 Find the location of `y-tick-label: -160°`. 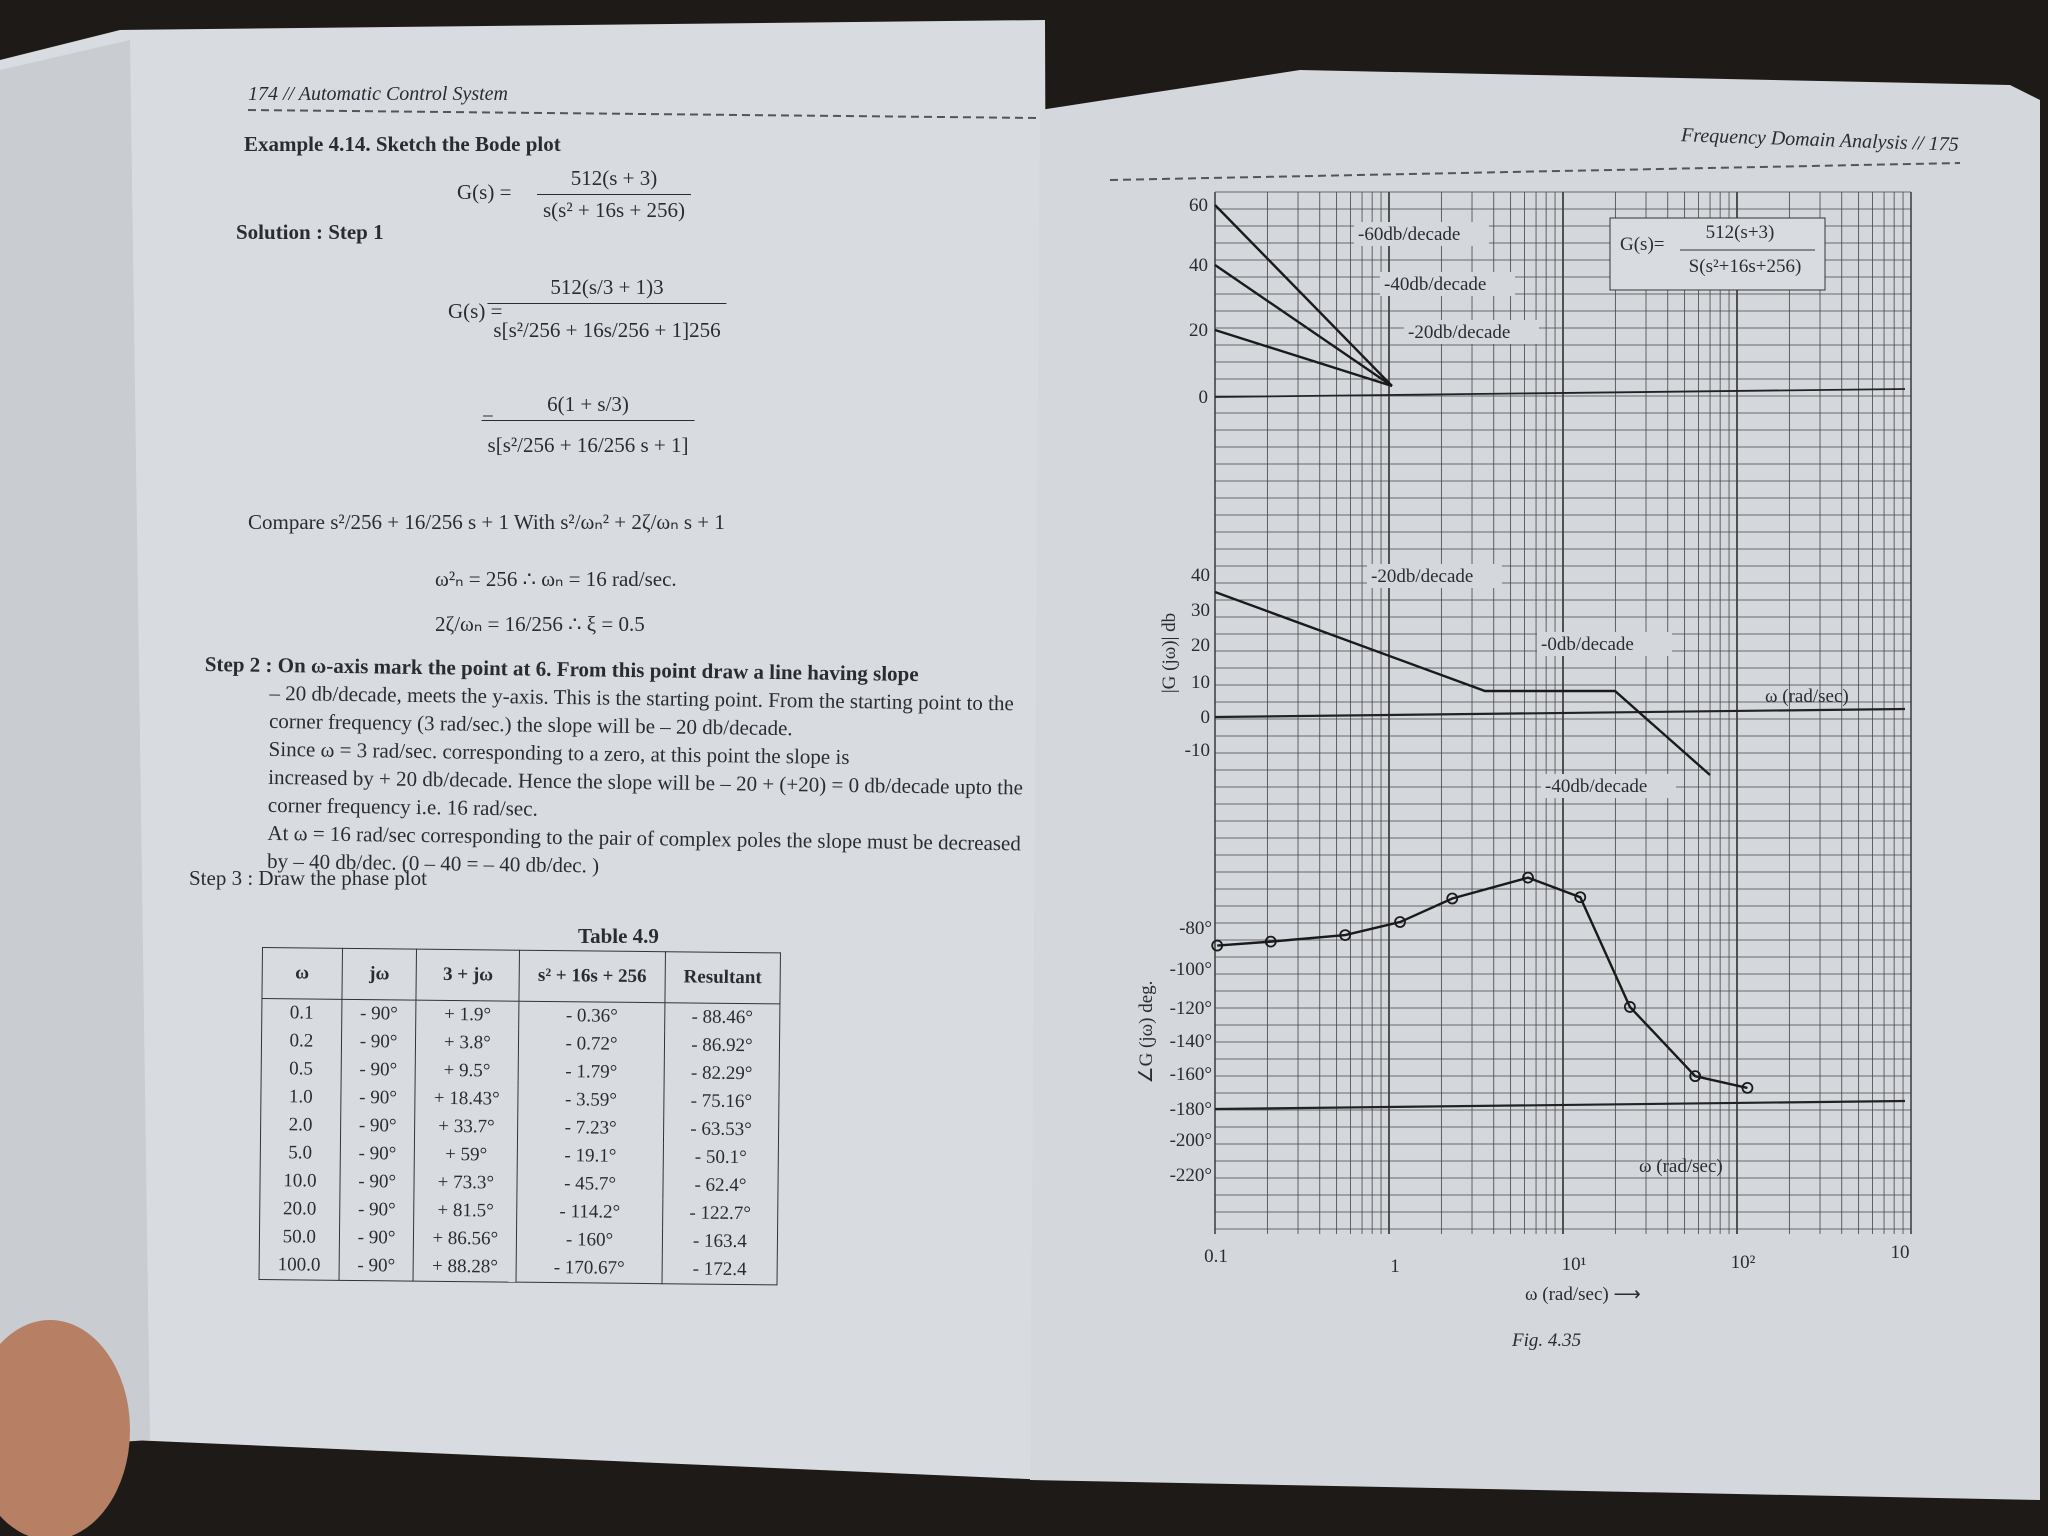

y-tick-label: -160° is located at coordinates (1191, 1074).